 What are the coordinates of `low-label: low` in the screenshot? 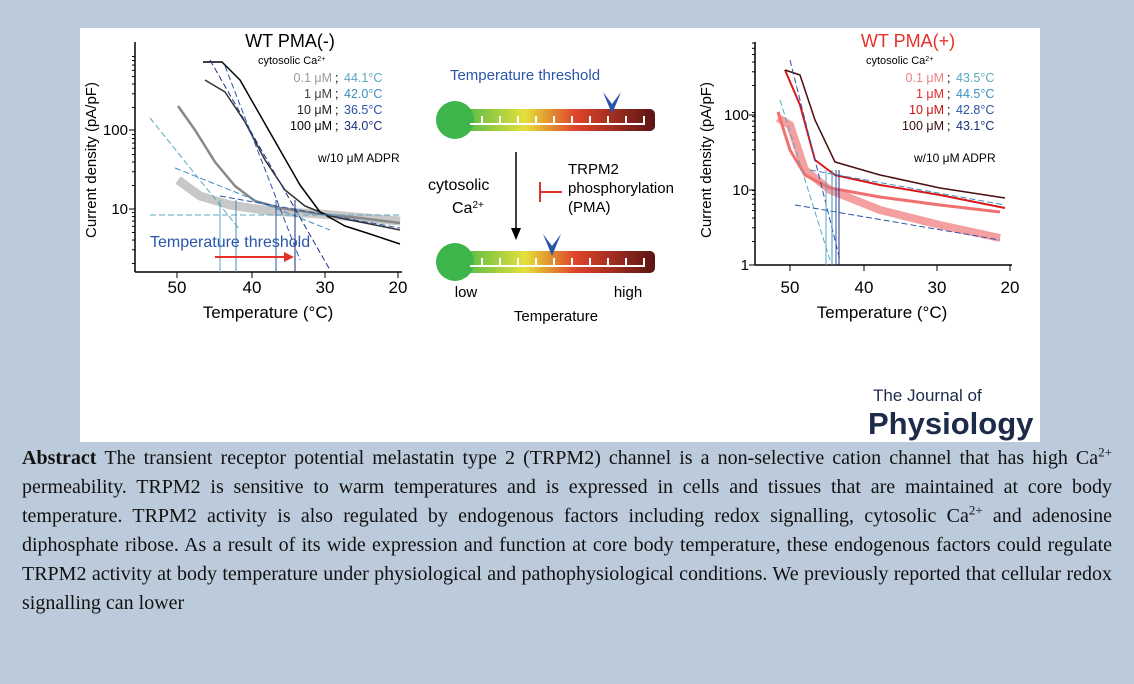 It's located at (466, 292).